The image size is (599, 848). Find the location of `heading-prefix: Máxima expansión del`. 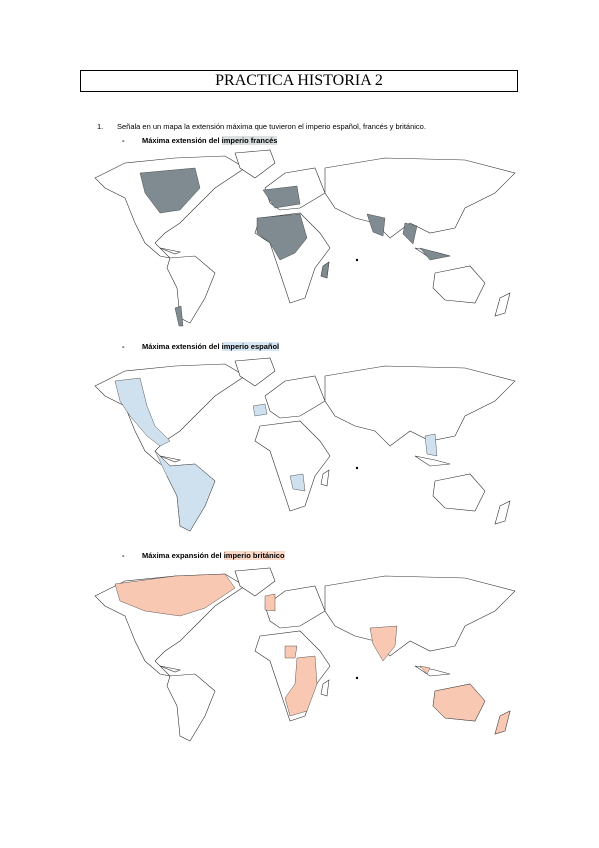

heading-prefix: Máxima expansión del is located at coordinates (183, 555).